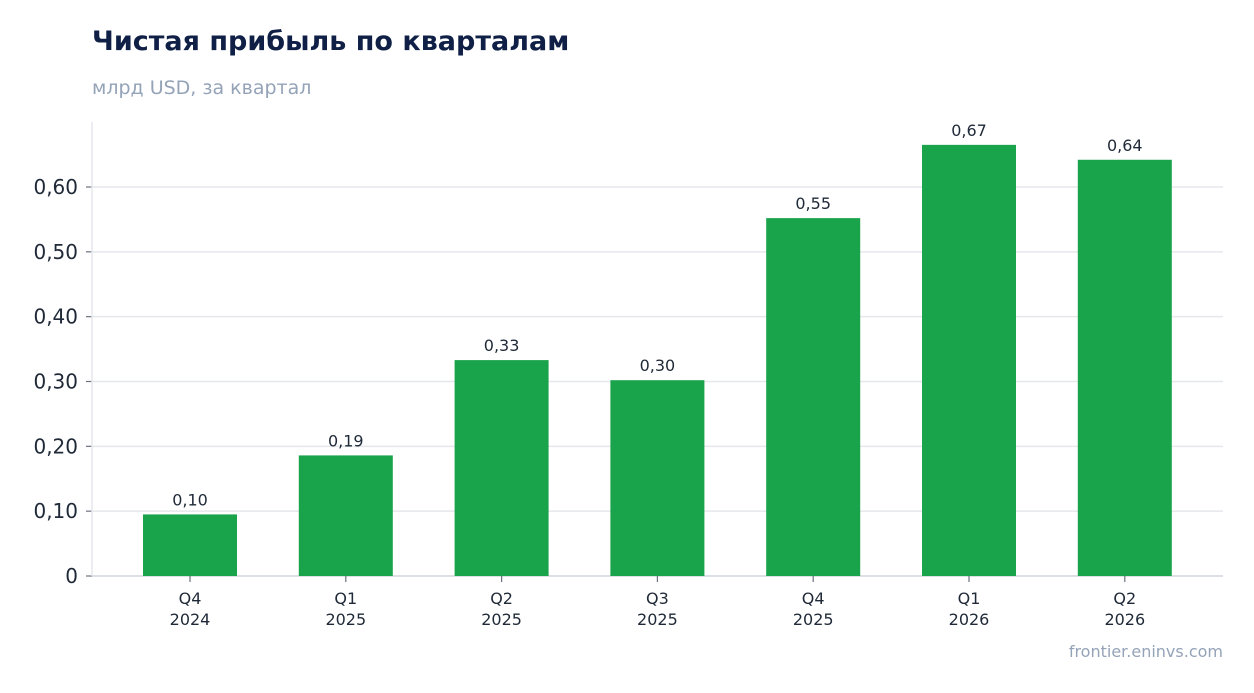  I want to click on bar-value-label: 0,30, so click(658, 365).